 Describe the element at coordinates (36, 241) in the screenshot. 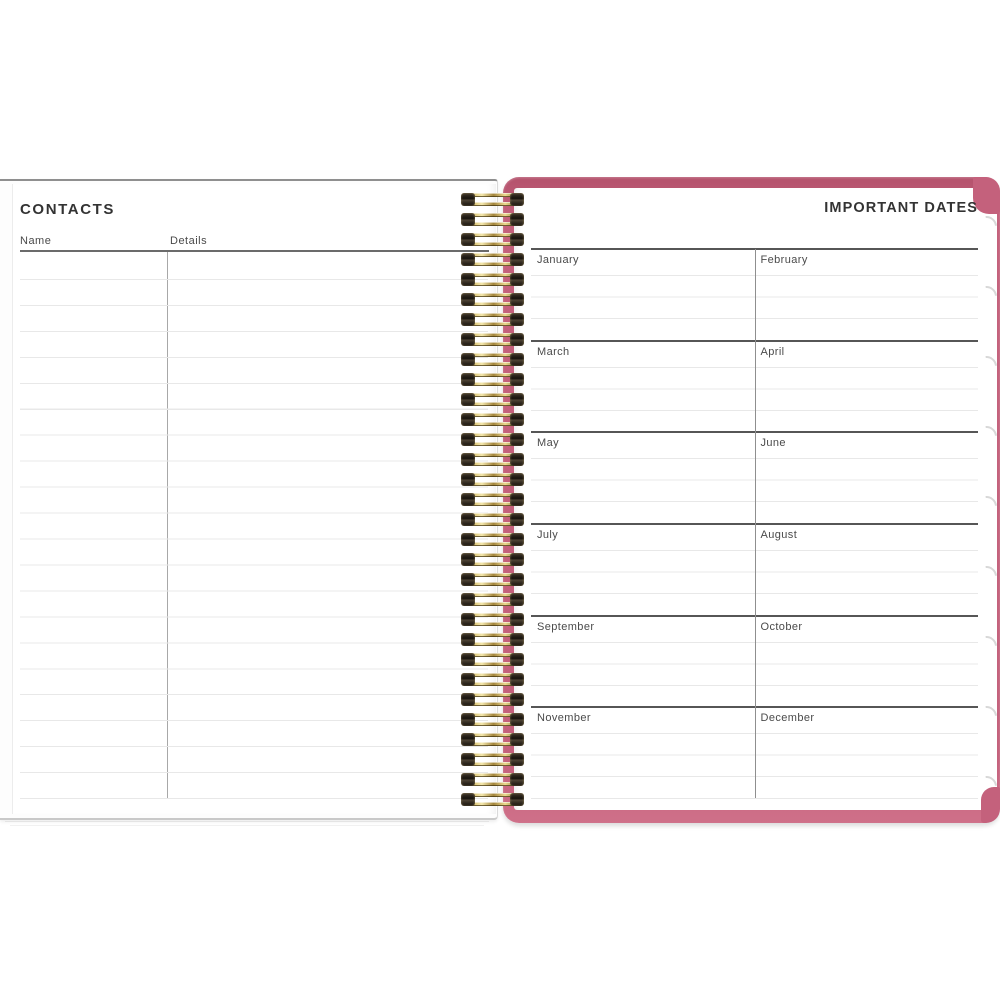

I see `contacts-column-name: Name` at that location.